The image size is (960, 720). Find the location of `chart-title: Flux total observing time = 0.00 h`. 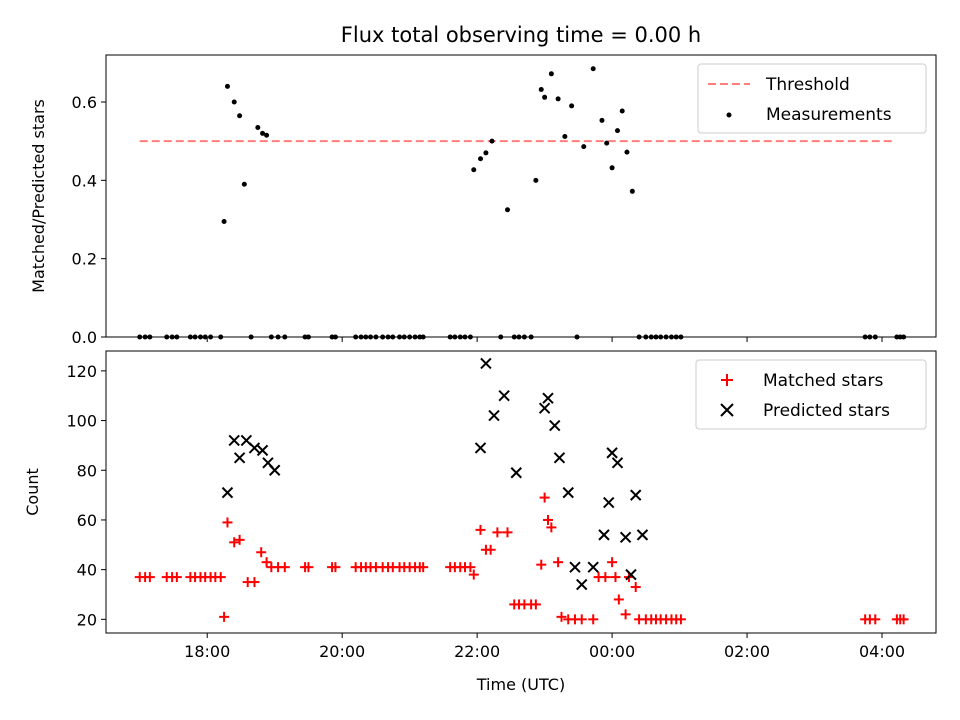

chart-title: Flux total observing time = 0.00 h is located at coordinates (521, 35).